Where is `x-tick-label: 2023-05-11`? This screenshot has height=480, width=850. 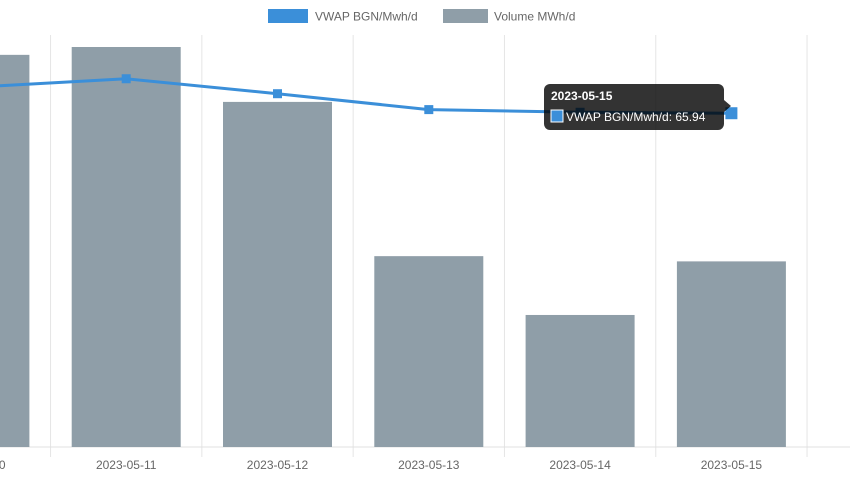 x-tick-label: 2023-05-11 is located at coordinates (126, 465).